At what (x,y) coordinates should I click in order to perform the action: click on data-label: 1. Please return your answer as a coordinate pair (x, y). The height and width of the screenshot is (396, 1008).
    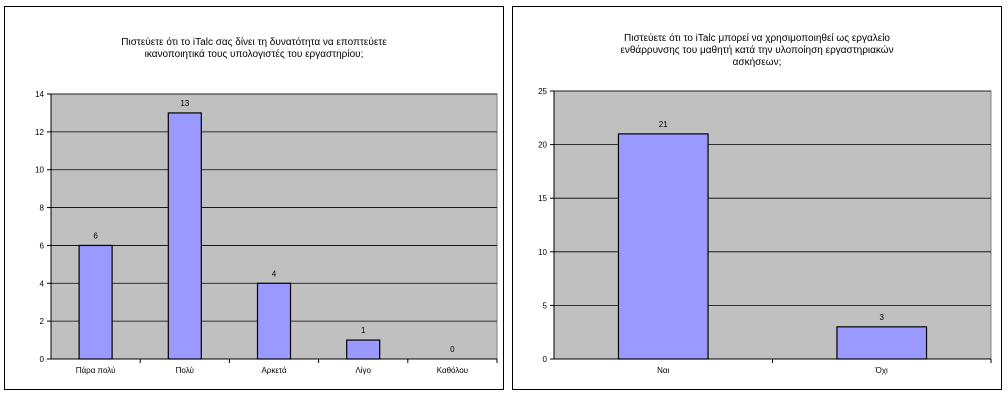
    Looking at the image, I should click on (363, 330).